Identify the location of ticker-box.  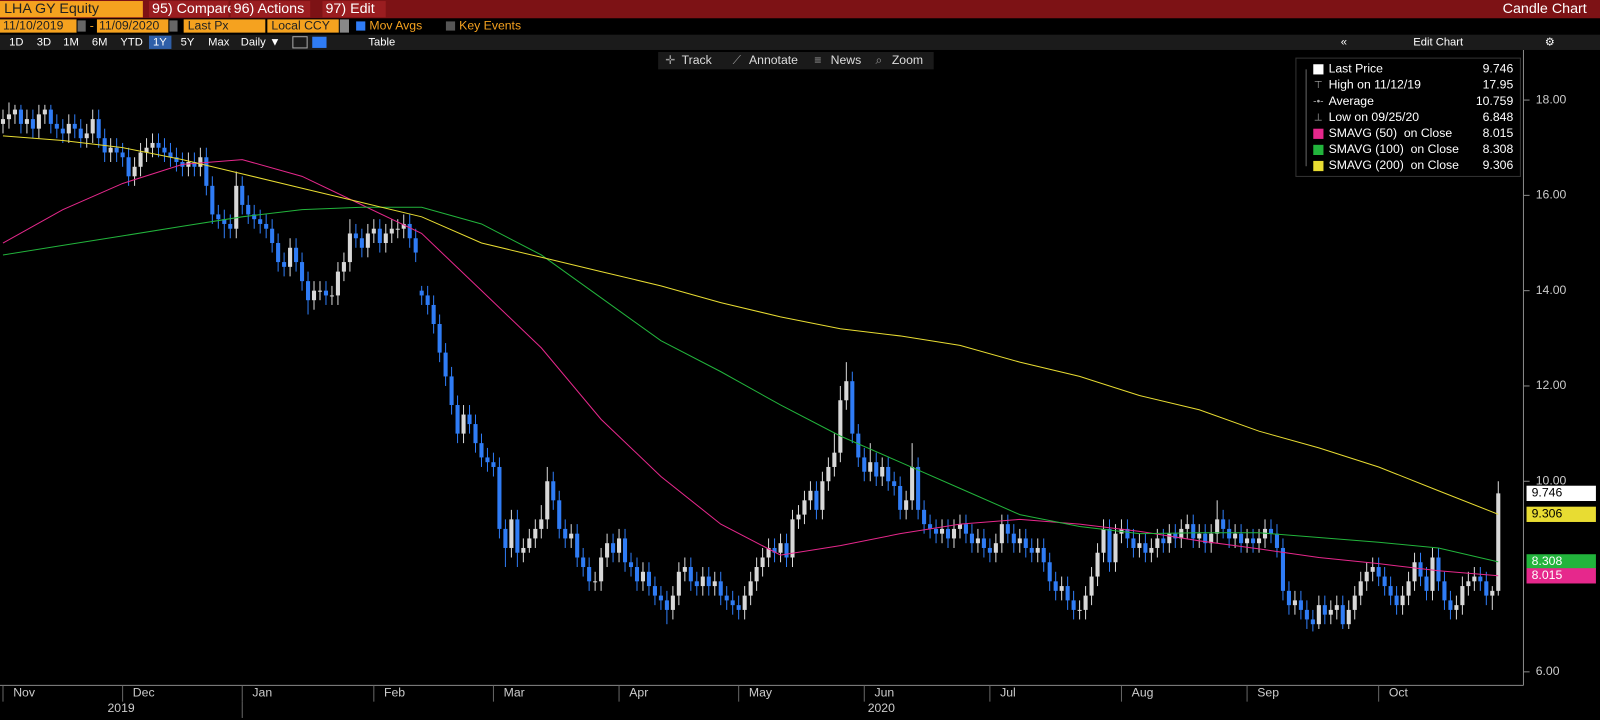
(71, 9).